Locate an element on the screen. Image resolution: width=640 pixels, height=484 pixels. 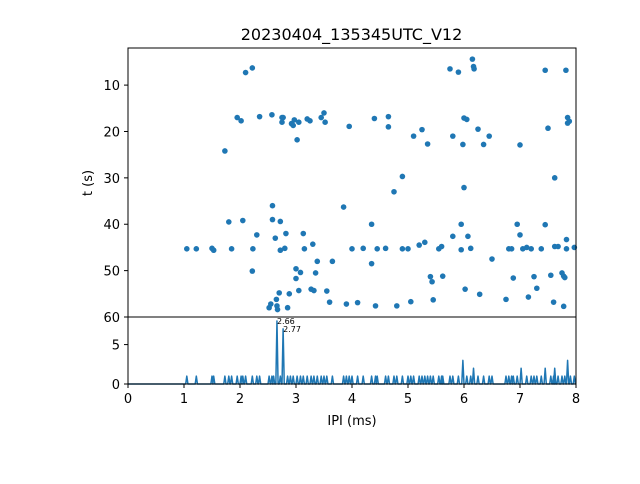
chart-title: 20230404_135345UTC_V12 is located at coordinates (352, 35).